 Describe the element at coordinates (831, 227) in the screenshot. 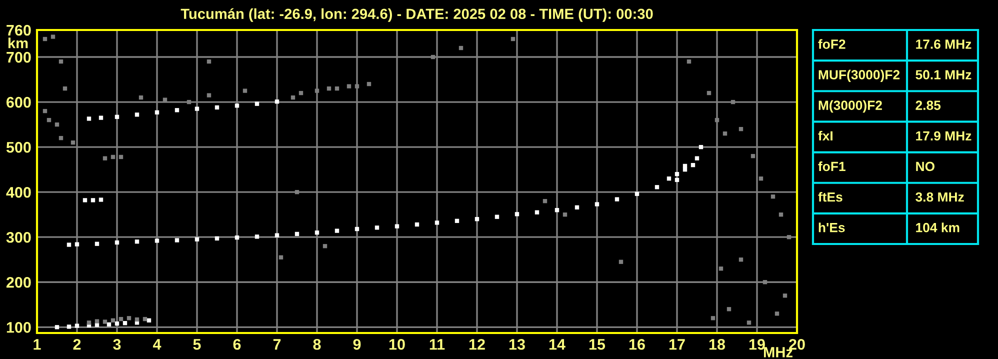

I see `text: h'Es` at that location.